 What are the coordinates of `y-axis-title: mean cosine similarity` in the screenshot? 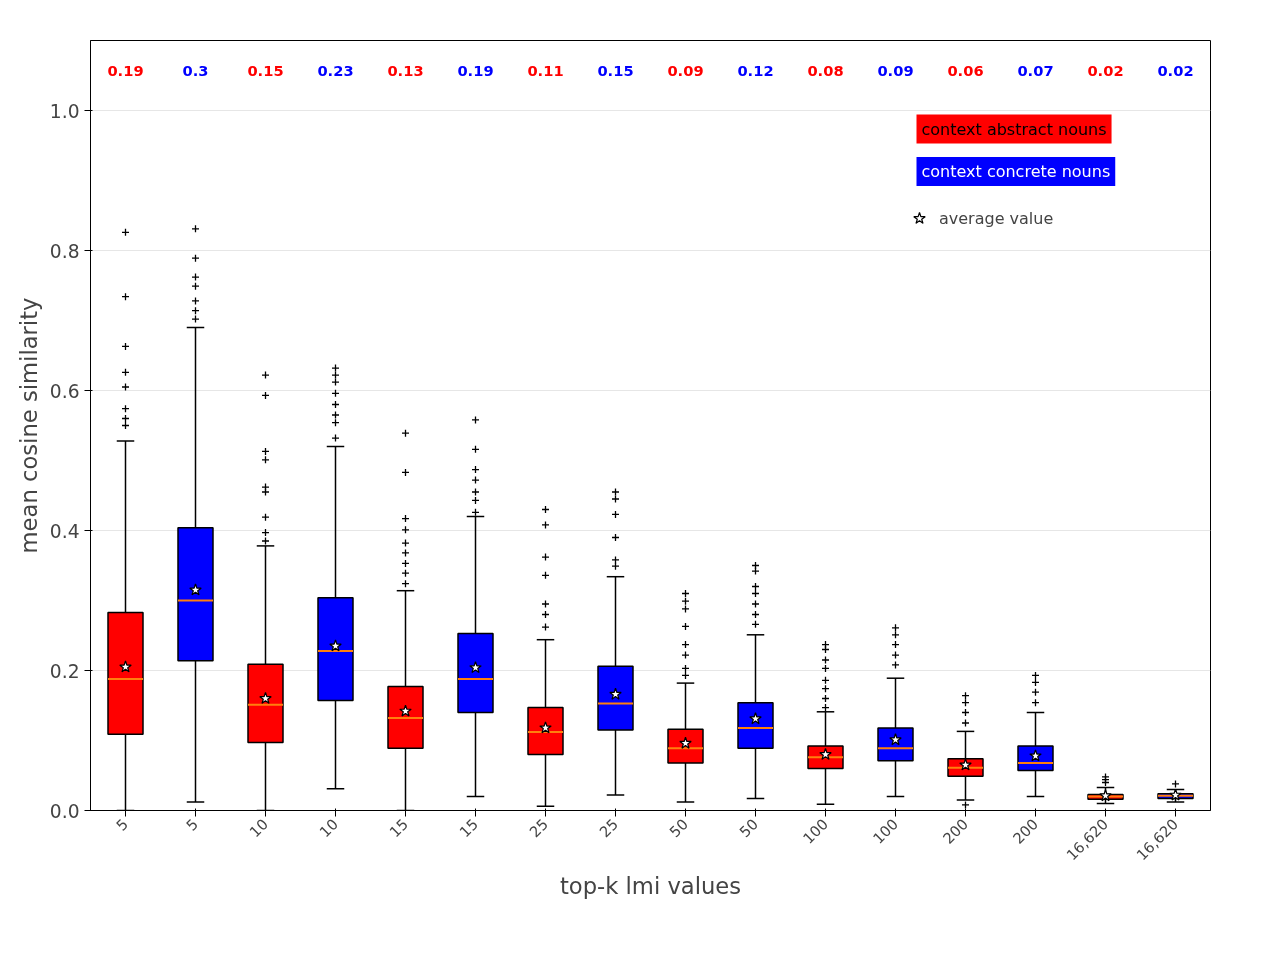 It's located at (28, 425).